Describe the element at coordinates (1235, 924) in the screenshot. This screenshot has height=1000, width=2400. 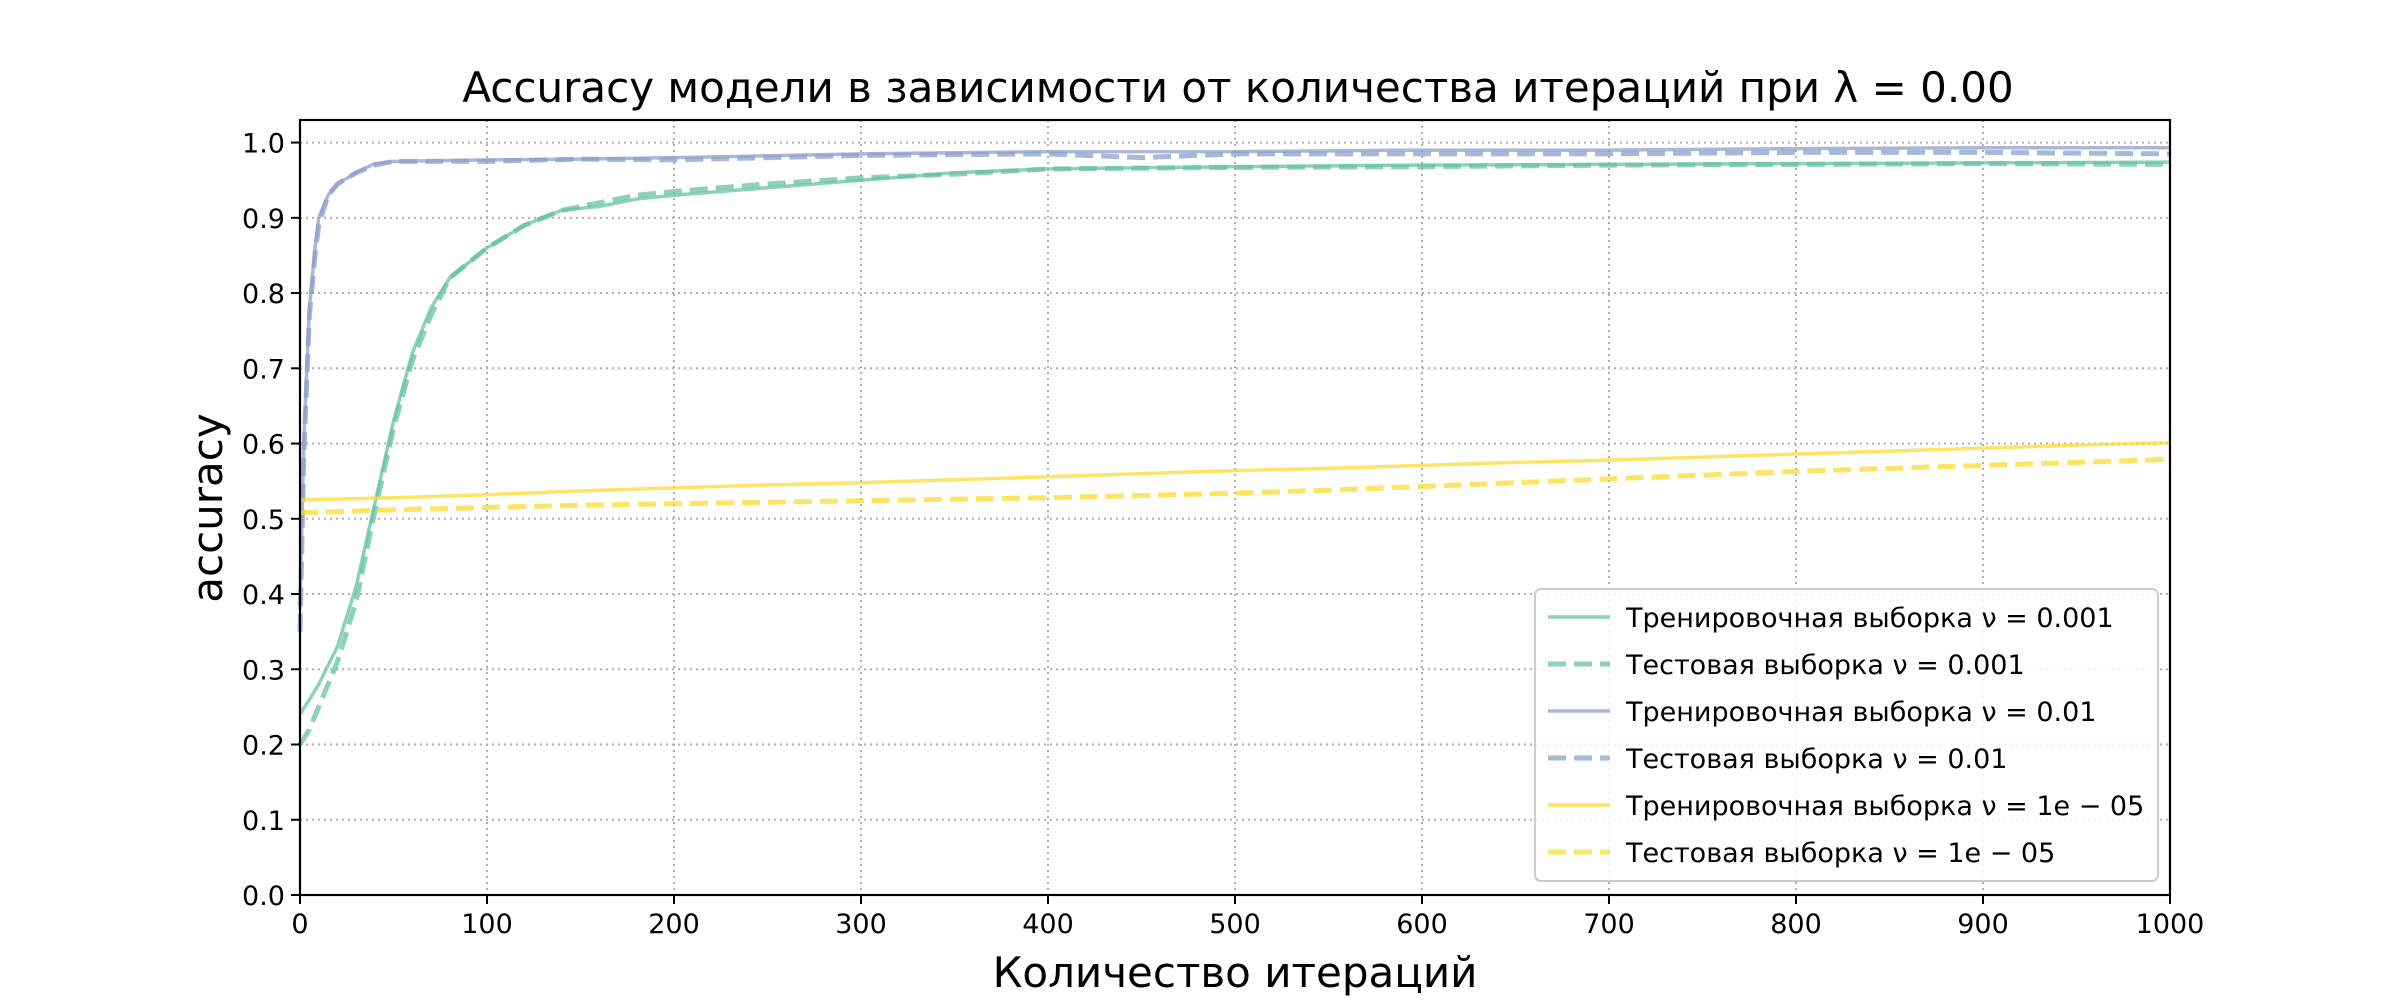
I see `x-tick-label: 500` at that location.